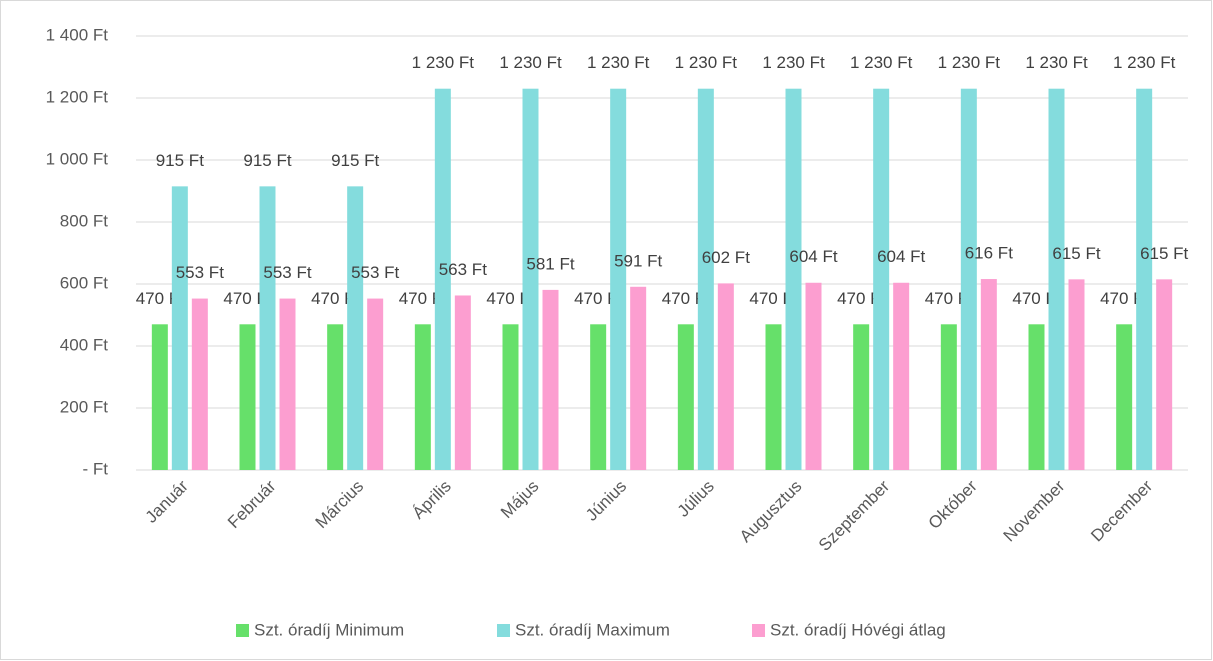 This screenshot has height=661, width=1213. What do you see at coordinates (989, 253) in the screenshot?
I see `data-label: 616 Ft` at bounding box center [989, 253].